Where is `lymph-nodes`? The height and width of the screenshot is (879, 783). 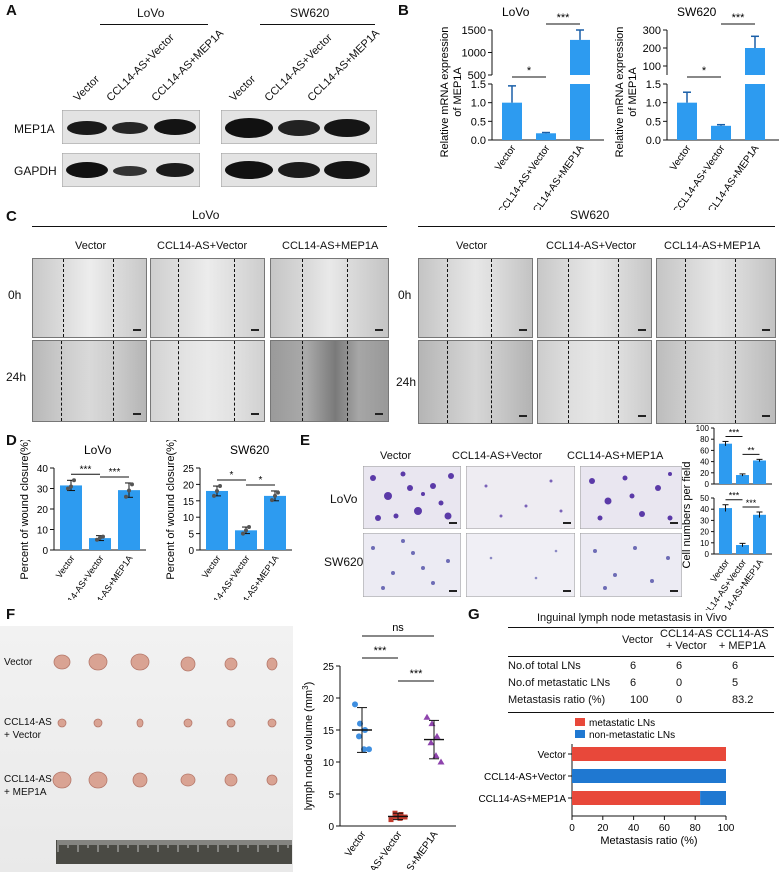 lymph-nodes is located at coordinates (165, 721).